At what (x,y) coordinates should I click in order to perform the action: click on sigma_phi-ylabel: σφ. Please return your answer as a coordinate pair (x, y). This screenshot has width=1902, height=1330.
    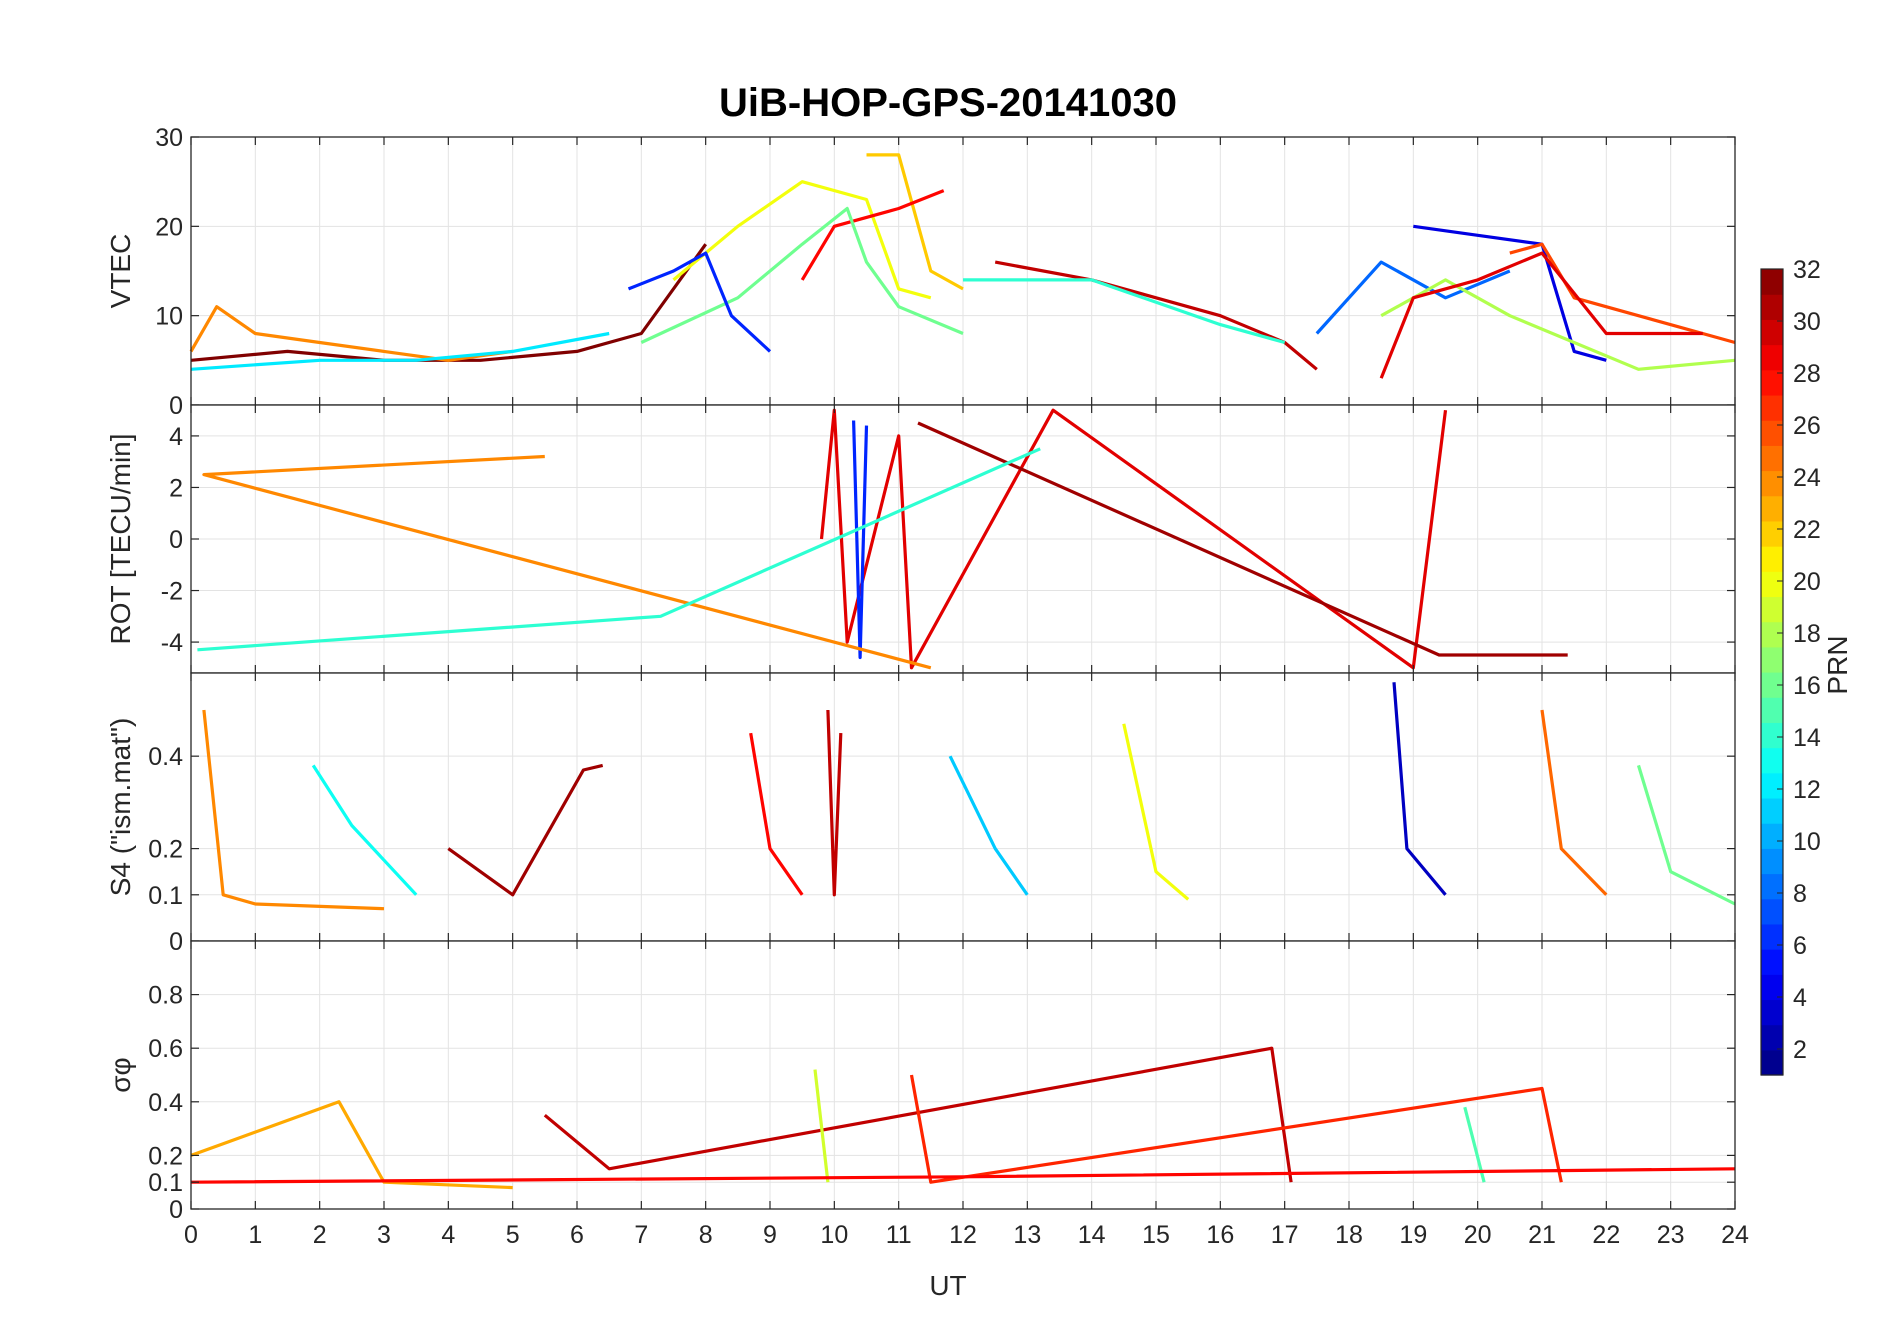
    Looking at the image, I should click on (120, 1074).